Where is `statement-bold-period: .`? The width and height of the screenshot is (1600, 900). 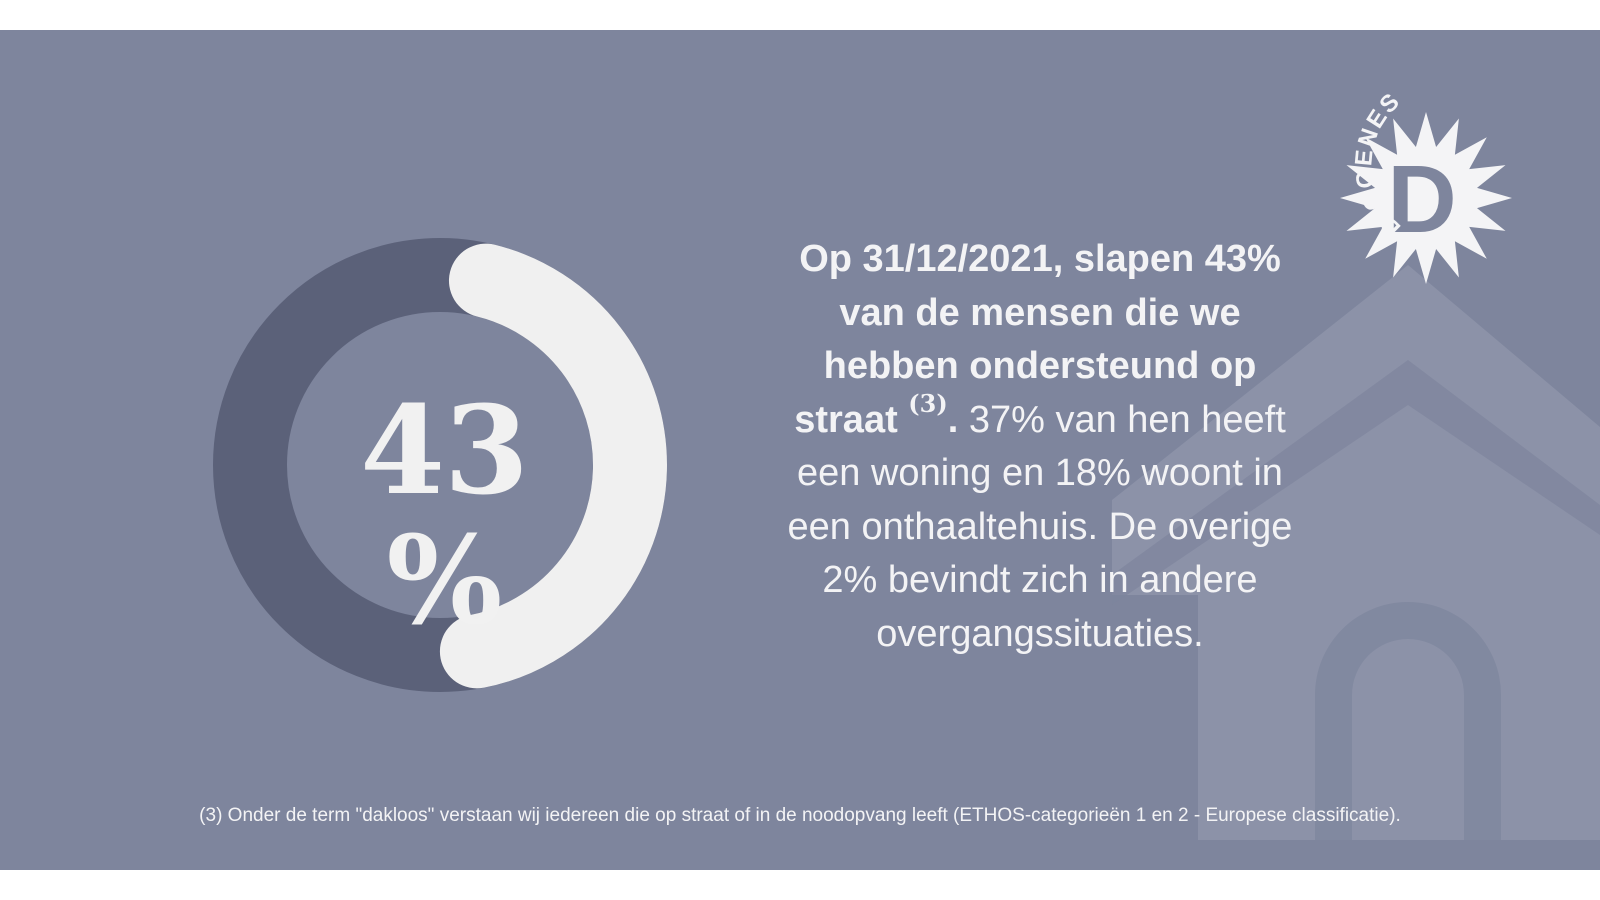
statement-bold-period: . is located at coordinates (953, 419).